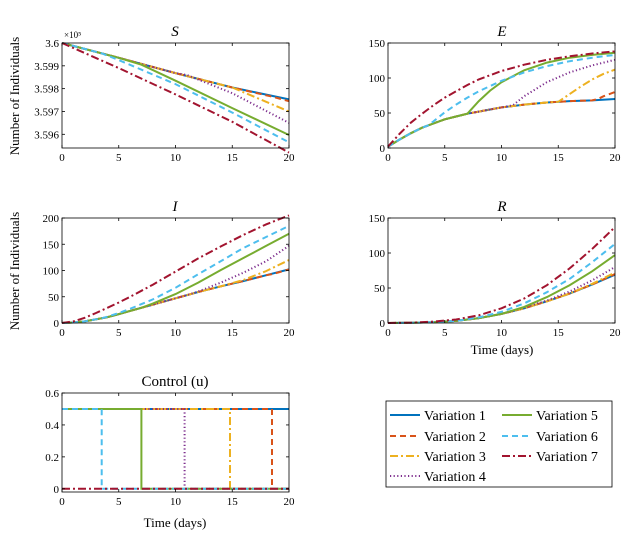 The width and height of the screenshot is (642, 540). I want to click on panel-i-xtick-label: 15, so click(233, 333).